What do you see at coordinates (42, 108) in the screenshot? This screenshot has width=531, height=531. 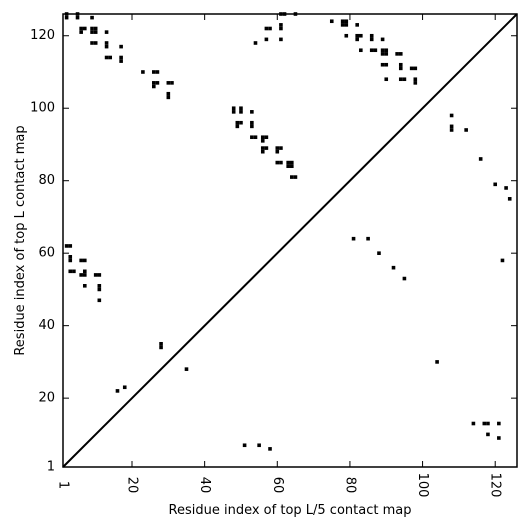 I see `y-tick-label: 100` at bounding box center [42, 108].